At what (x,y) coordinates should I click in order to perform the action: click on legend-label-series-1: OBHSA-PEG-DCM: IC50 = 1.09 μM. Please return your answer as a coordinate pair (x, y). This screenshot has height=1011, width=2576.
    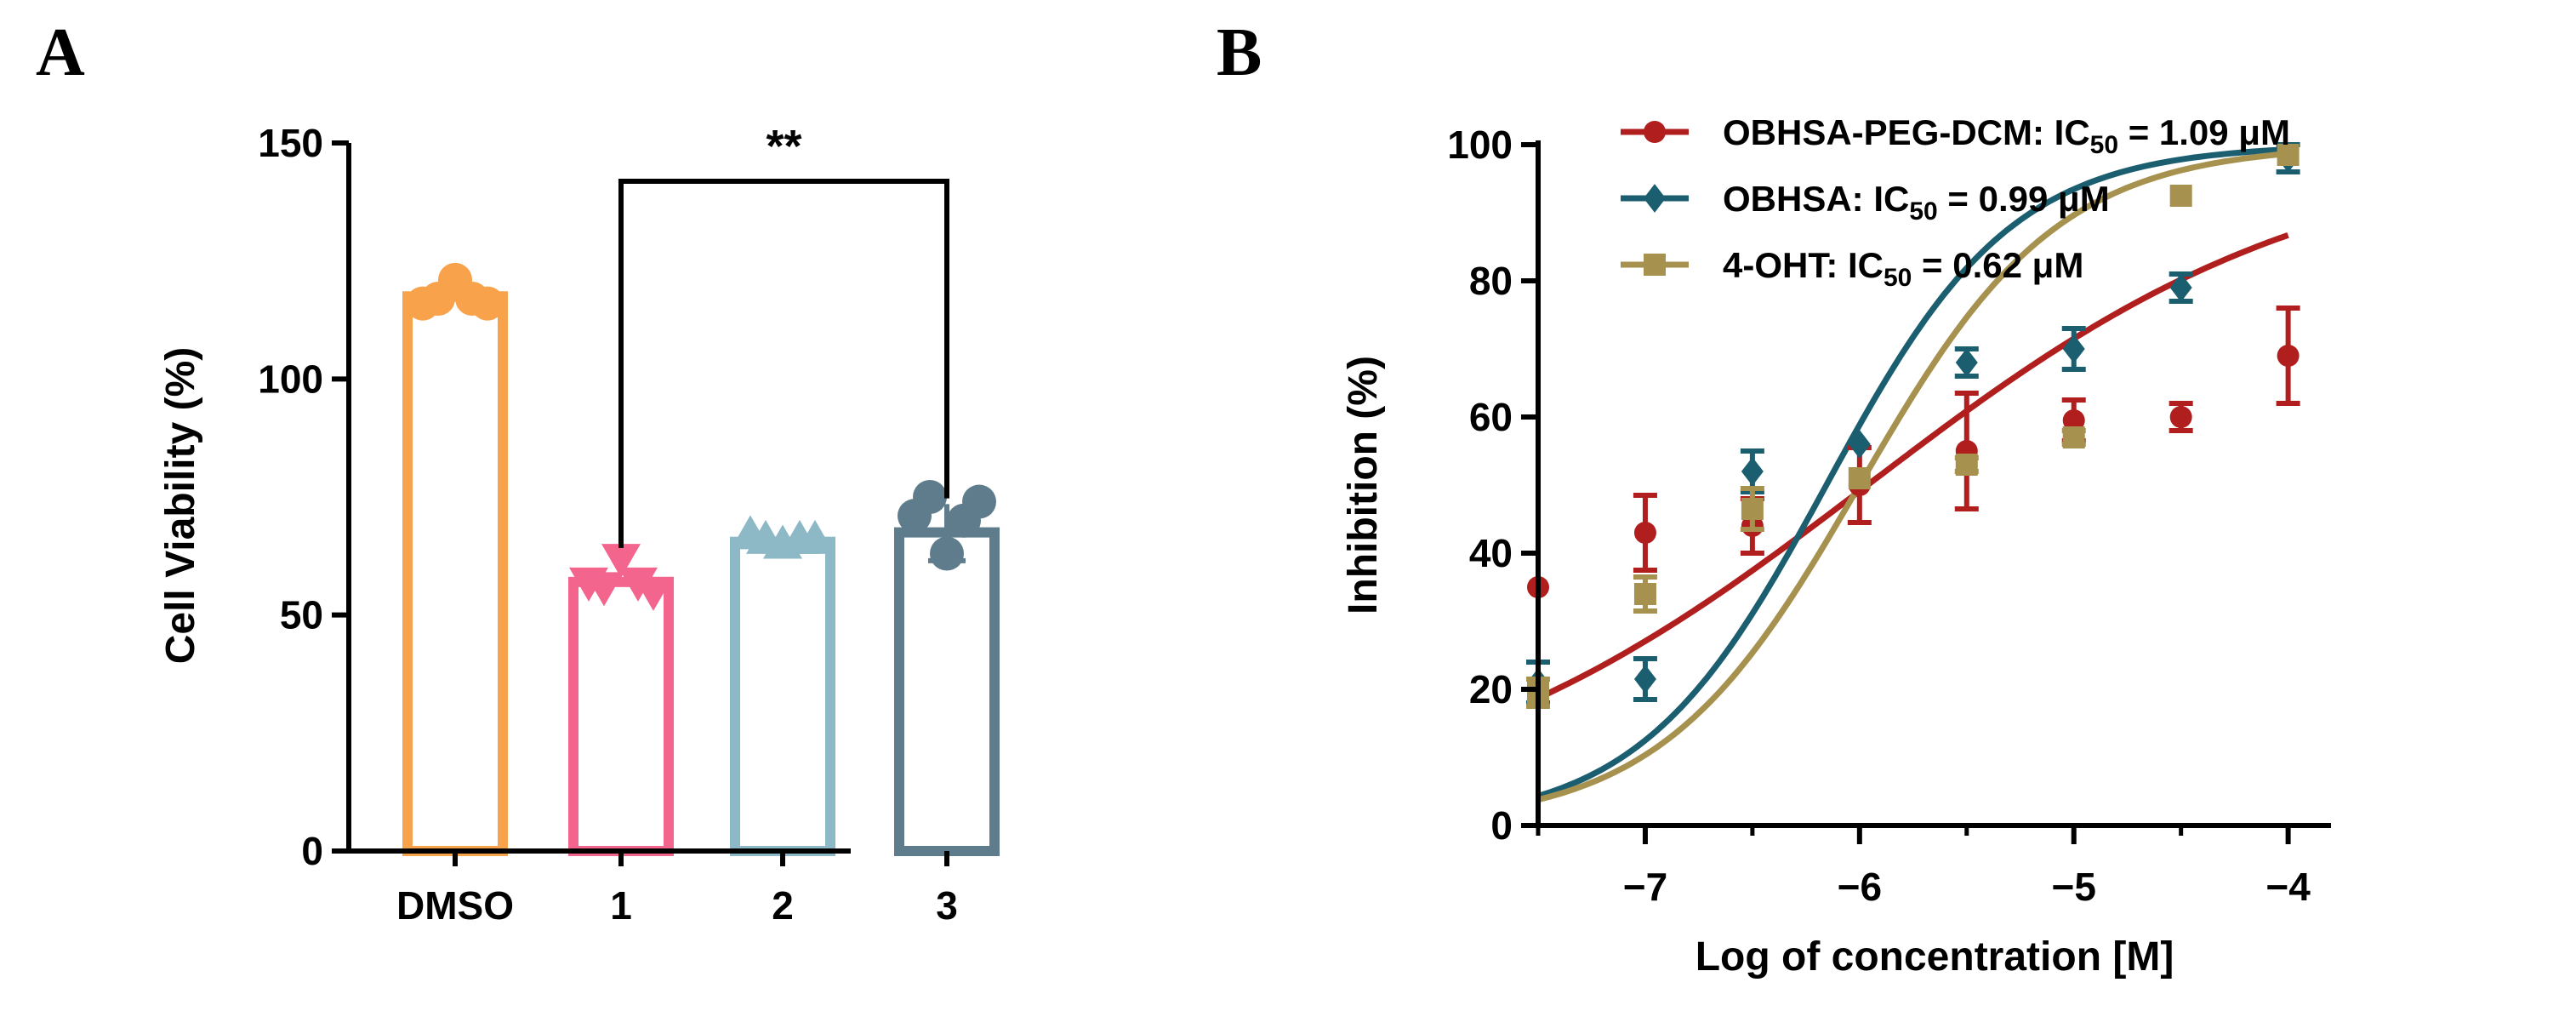
    Looking at the image, I should click on (2007, 135).